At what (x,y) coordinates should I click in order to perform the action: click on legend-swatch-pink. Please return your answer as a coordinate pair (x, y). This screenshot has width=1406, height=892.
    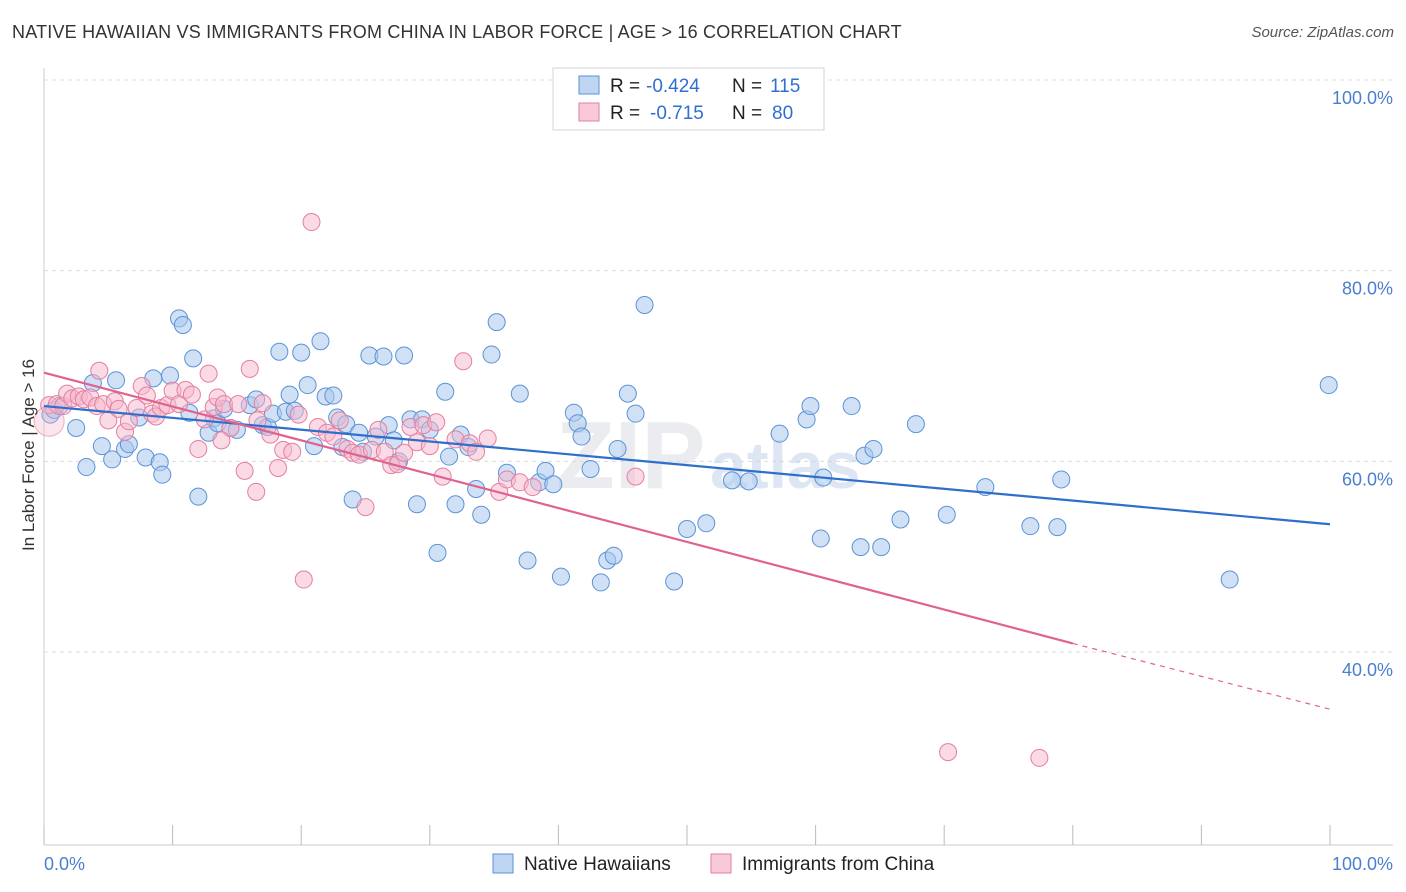
    Looking at the image, I should click on (589, 112).